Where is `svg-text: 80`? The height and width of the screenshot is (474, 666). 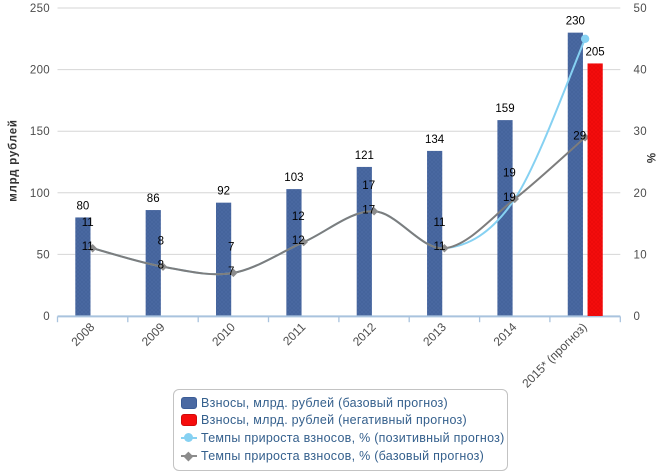
svg-text: 80 is located at coordinates (83, 206).